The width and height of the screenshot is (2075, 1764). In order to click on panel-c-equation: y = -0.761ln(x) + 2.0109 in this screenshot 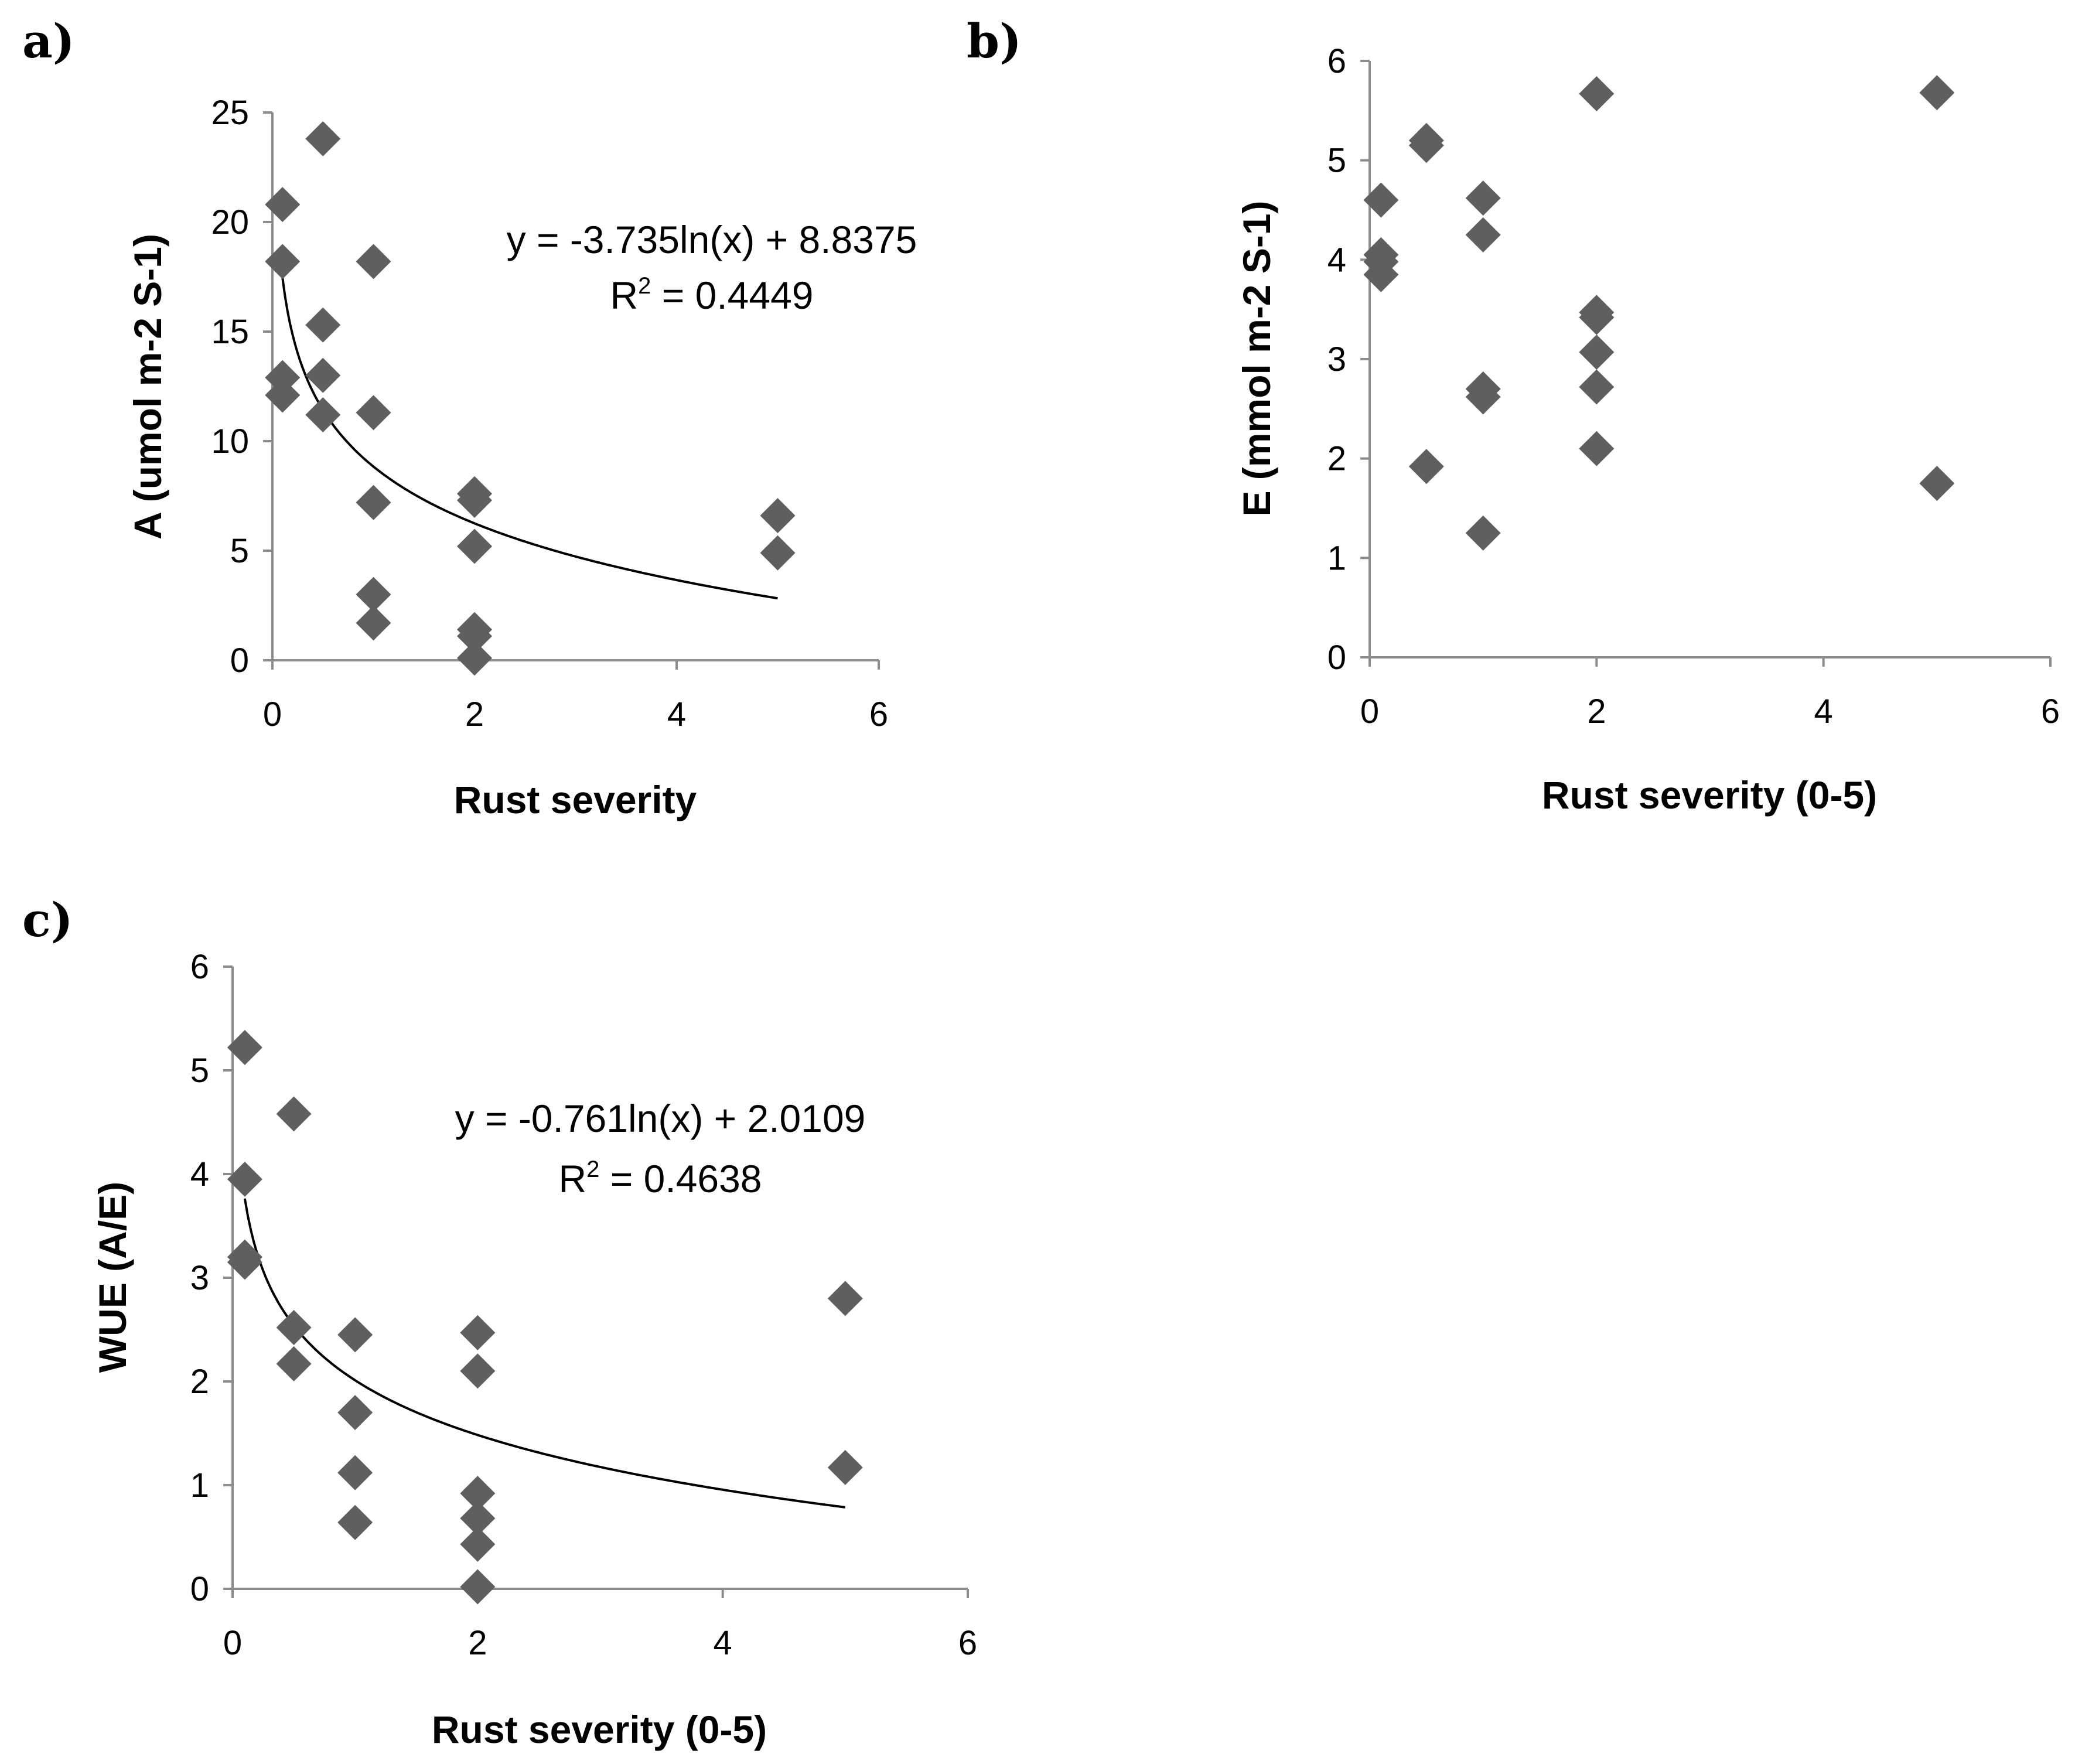, I will do `click(660, 1118)`.